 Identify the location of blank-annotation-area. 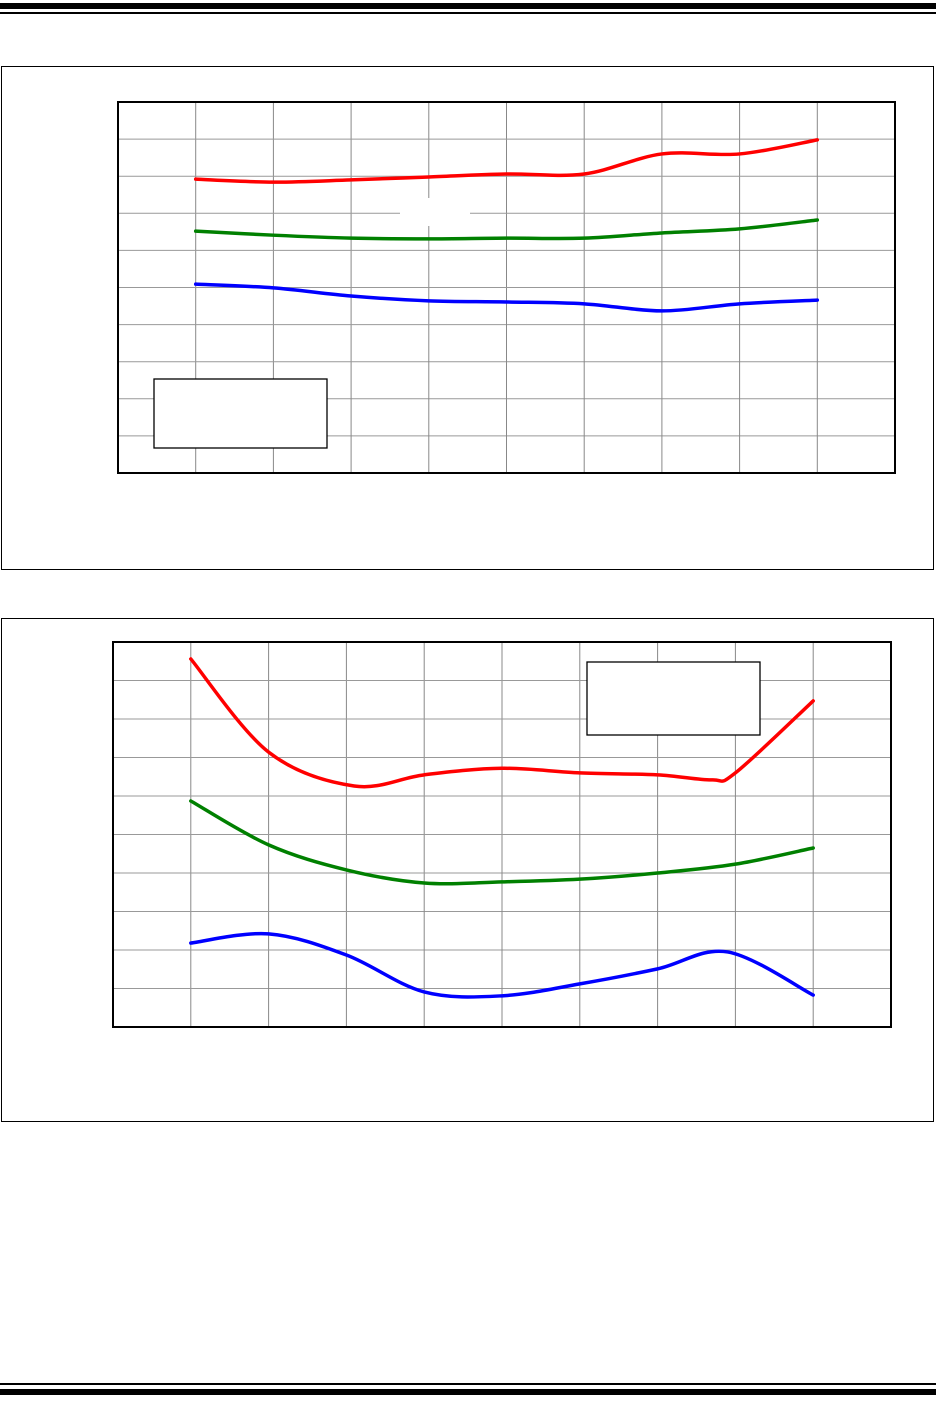
(435, 212).